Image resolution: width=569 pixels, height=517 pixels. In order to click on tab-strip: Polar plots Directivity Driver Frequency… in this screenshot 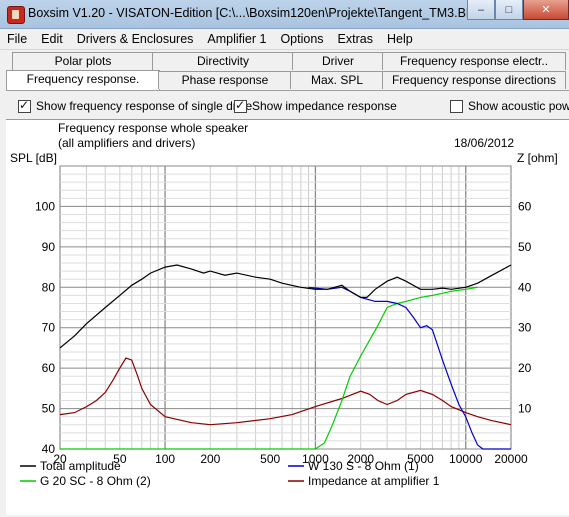, I will do `click(284, 70)`.